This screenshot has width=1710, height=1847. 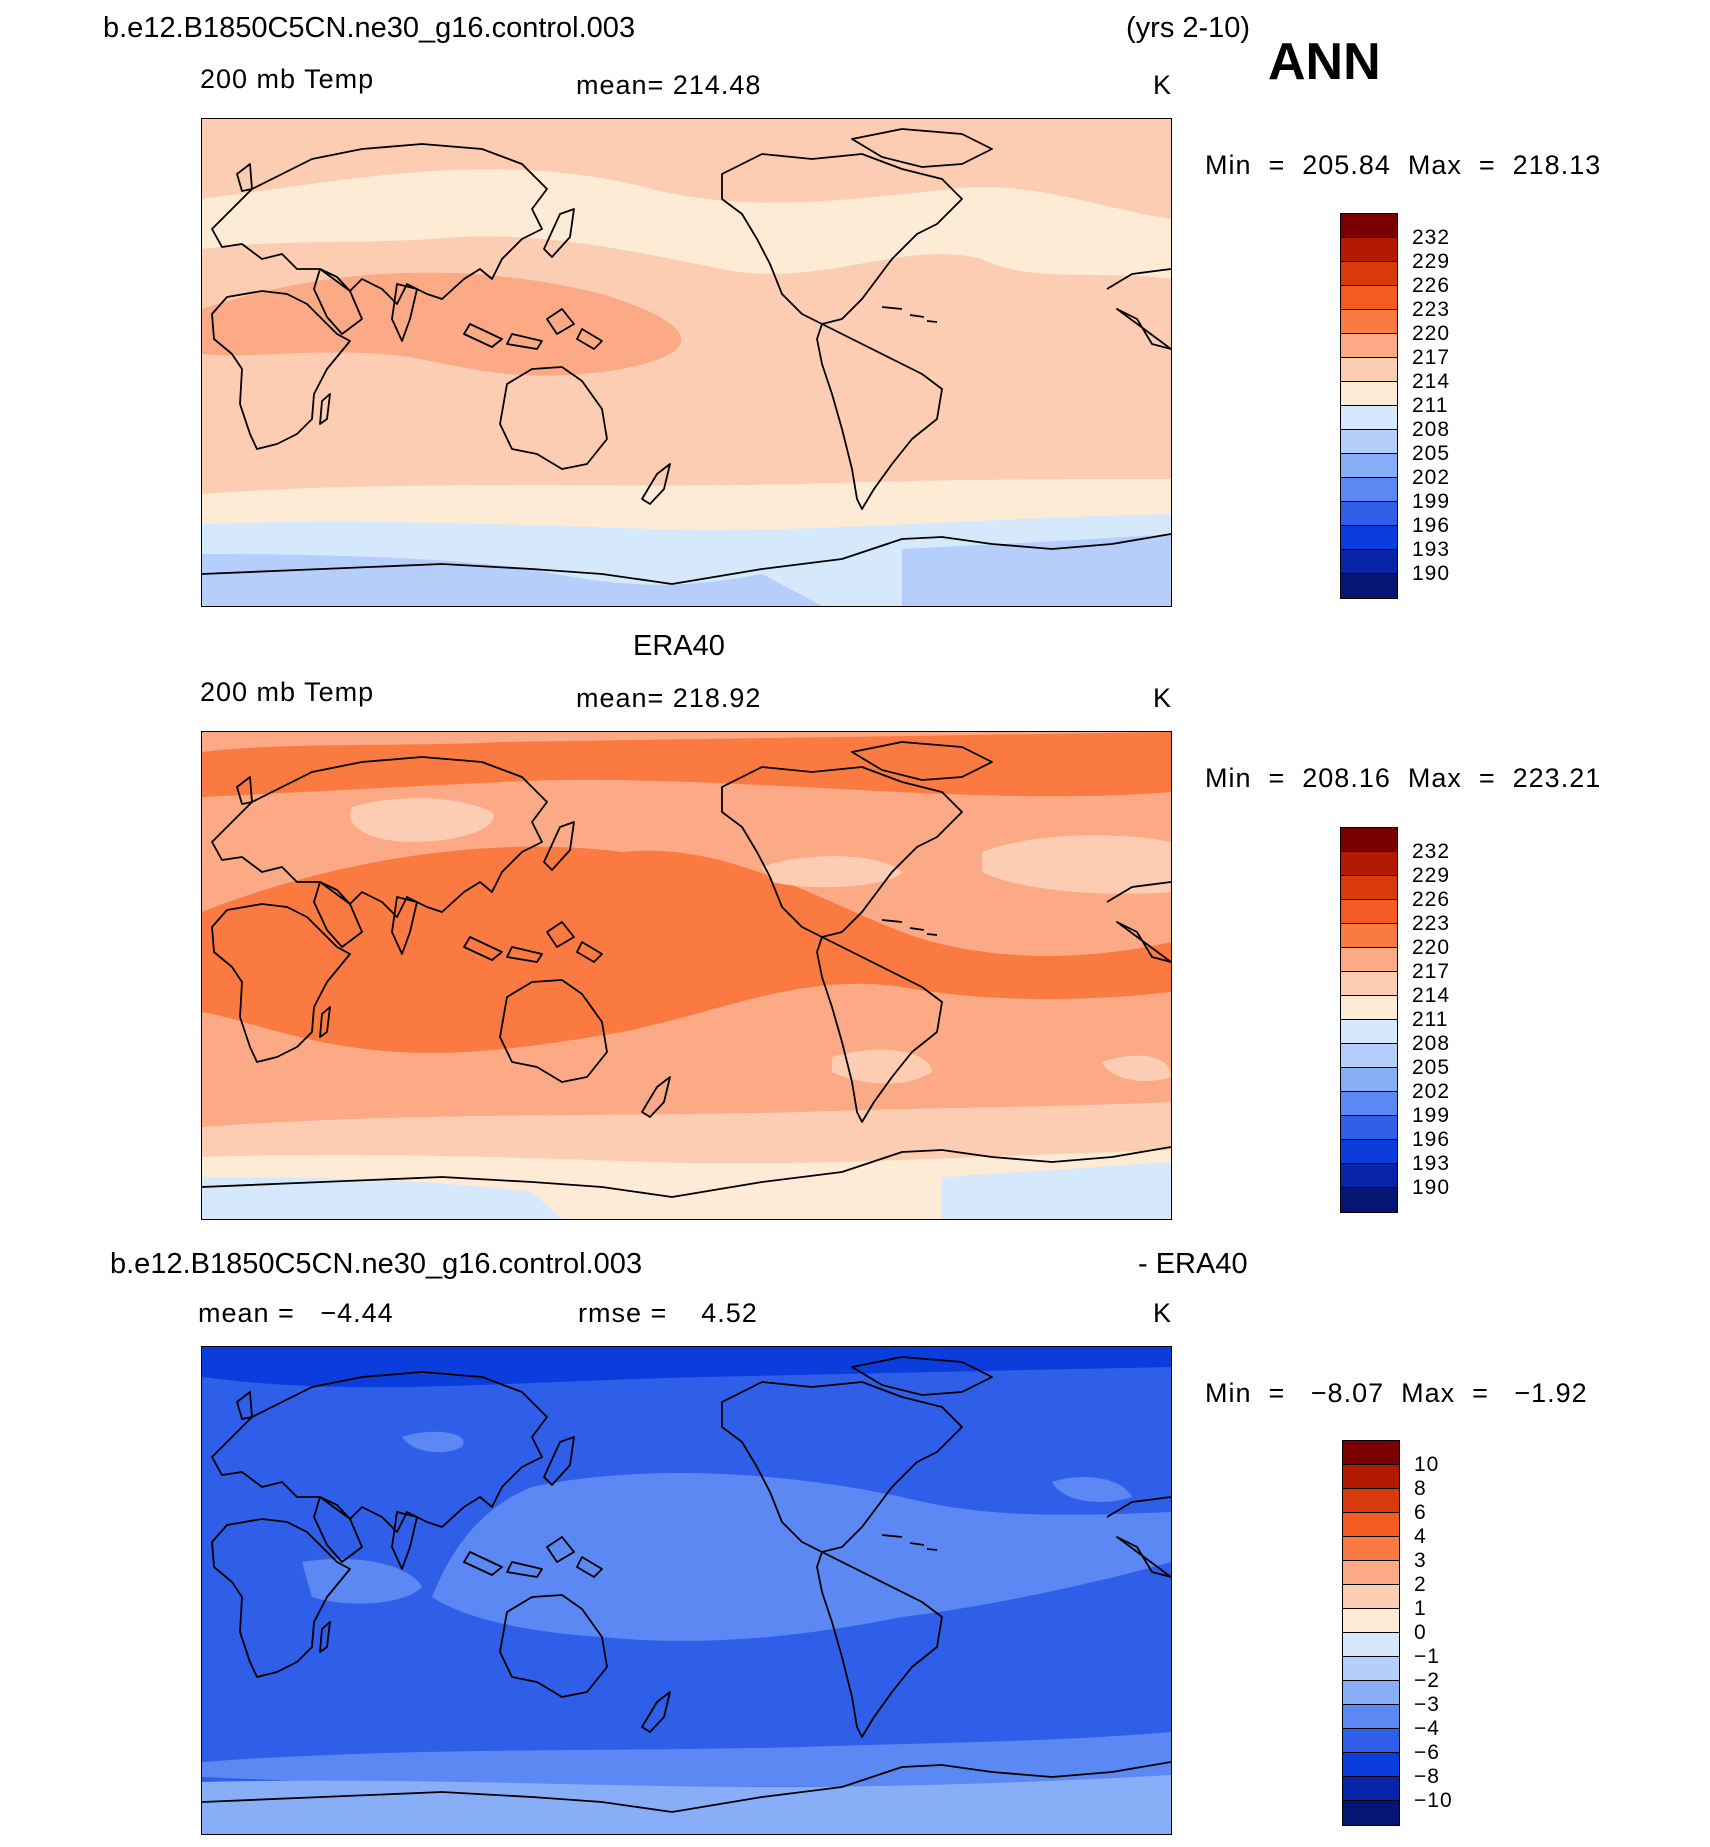 I want to click on colorbar-tick-label: 232, so click(x=1431, y=237).